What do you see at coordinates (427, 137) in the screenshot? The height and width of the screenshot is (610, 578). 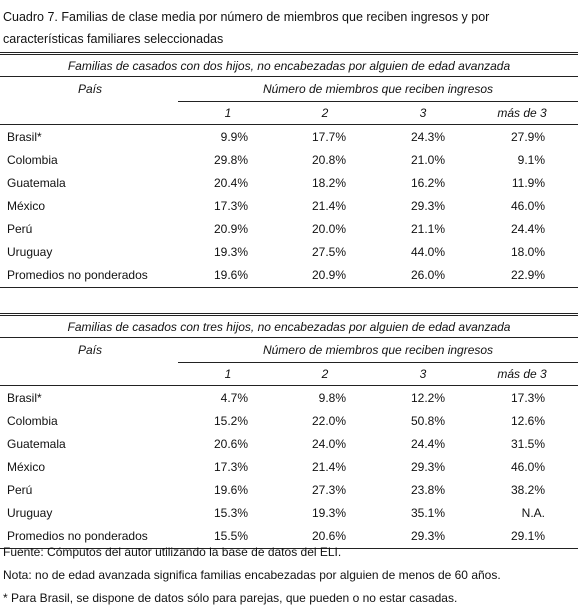 I see `cell: 24.3%` at bounding box center [427, 137].